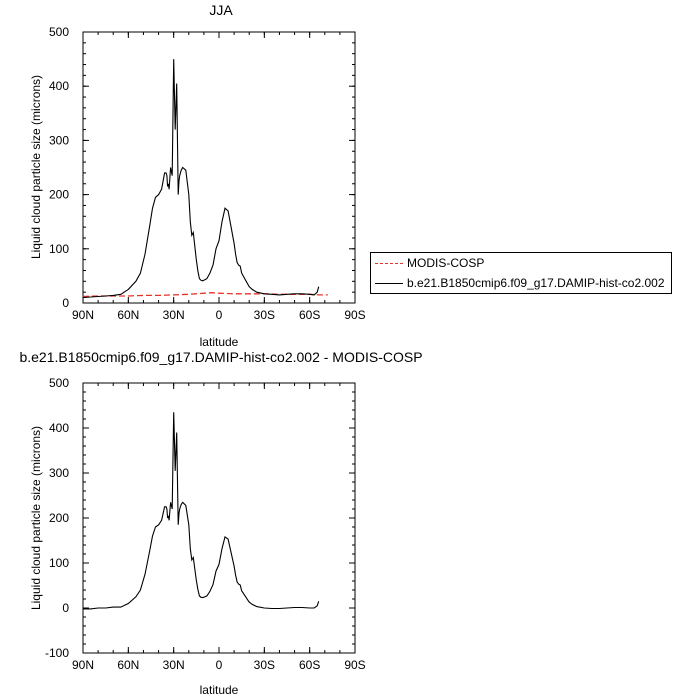 This screenshot has height=700, width=700. Describe the element at coordinates (389, 283) in the screenshot. I see `legend-swatch-solid` at that location.